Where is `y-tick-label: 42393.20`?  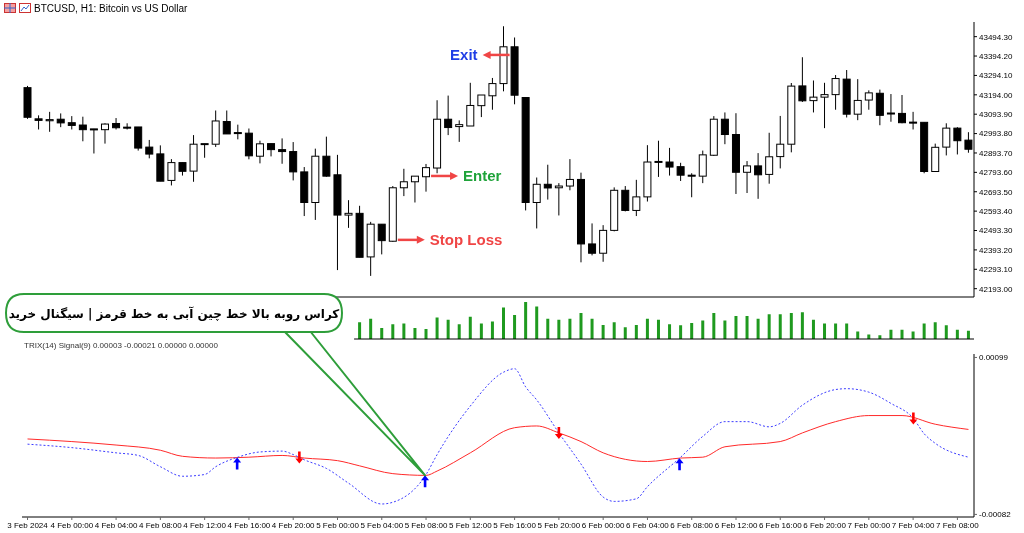
y-tick-label: 42393.20 is located at coordinates (996, 250).